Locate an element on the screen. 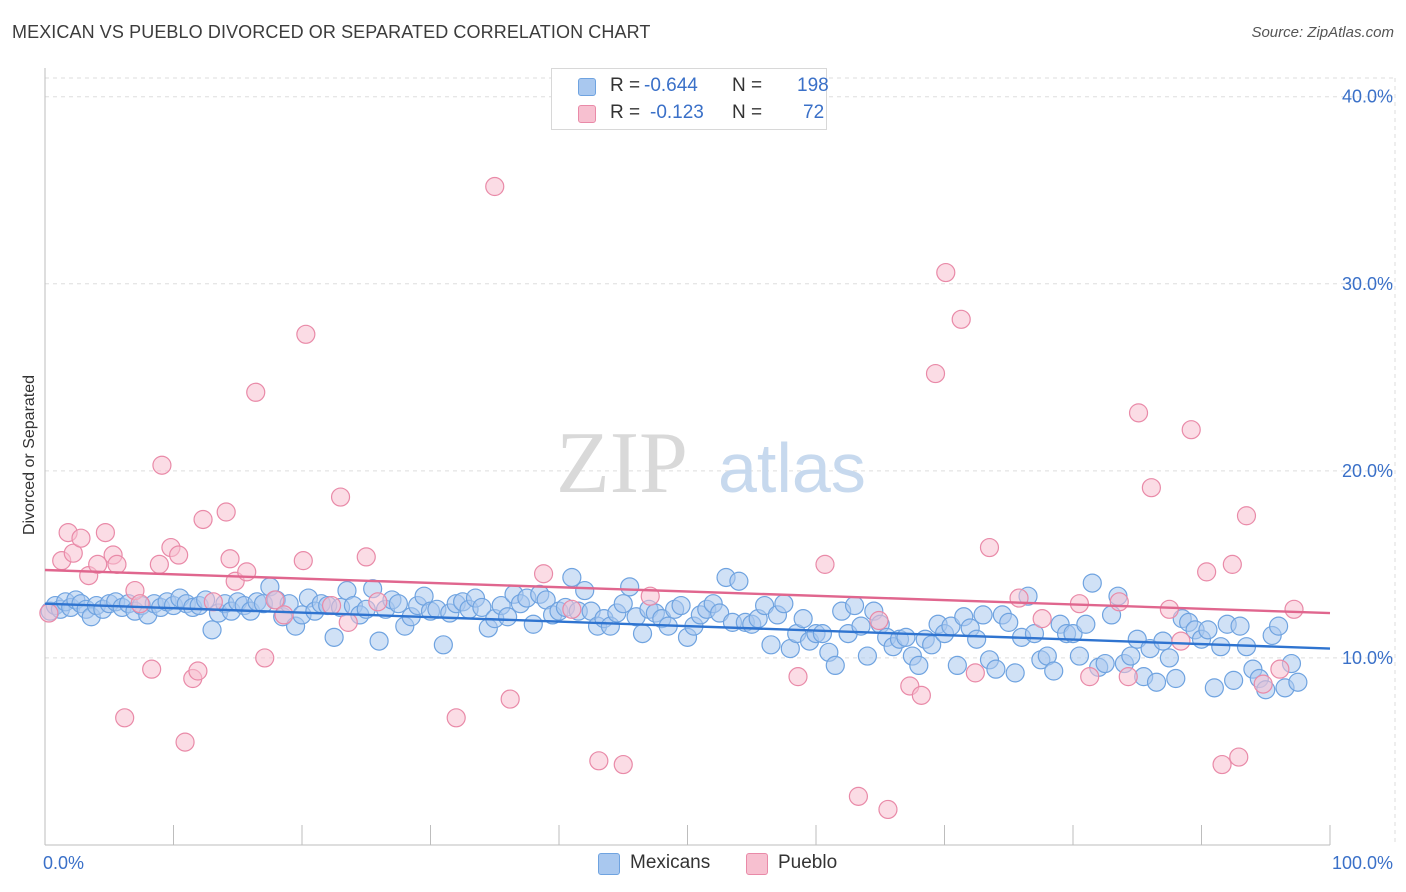  y-tick-label: 10.0% is located at coordinates (1367, 658).